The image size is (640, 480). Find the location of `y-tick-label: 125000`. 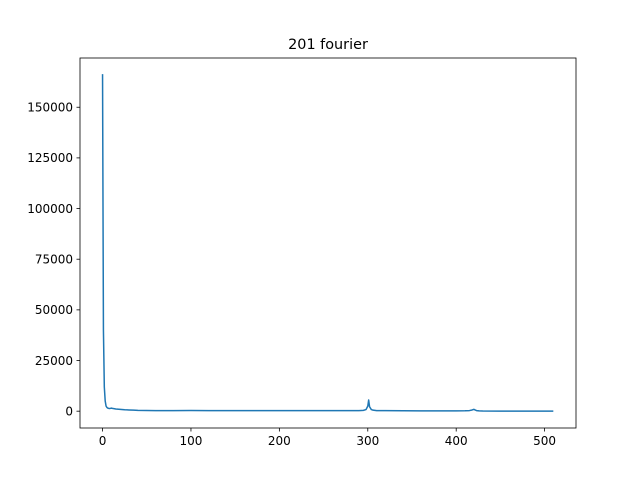

y-tick-label: 125000 is located at coordinates (50, 158).